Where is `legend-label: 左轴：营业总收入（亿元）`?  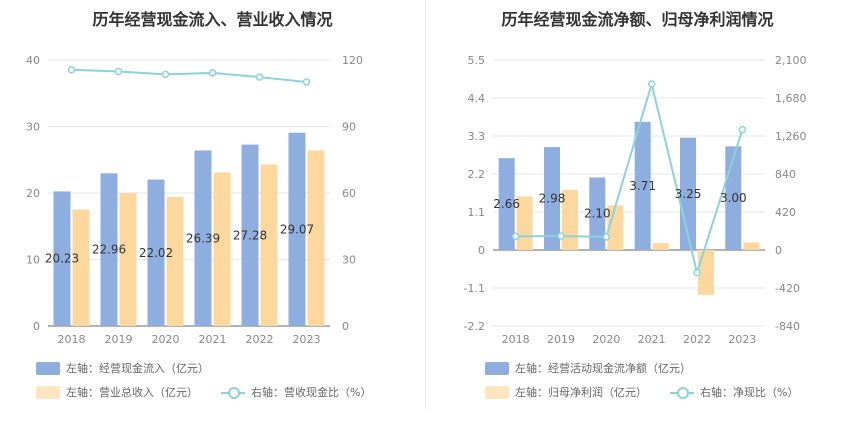
legend-label: 左轴：营业总收入（亿元） is located at coordinates (132, 392).